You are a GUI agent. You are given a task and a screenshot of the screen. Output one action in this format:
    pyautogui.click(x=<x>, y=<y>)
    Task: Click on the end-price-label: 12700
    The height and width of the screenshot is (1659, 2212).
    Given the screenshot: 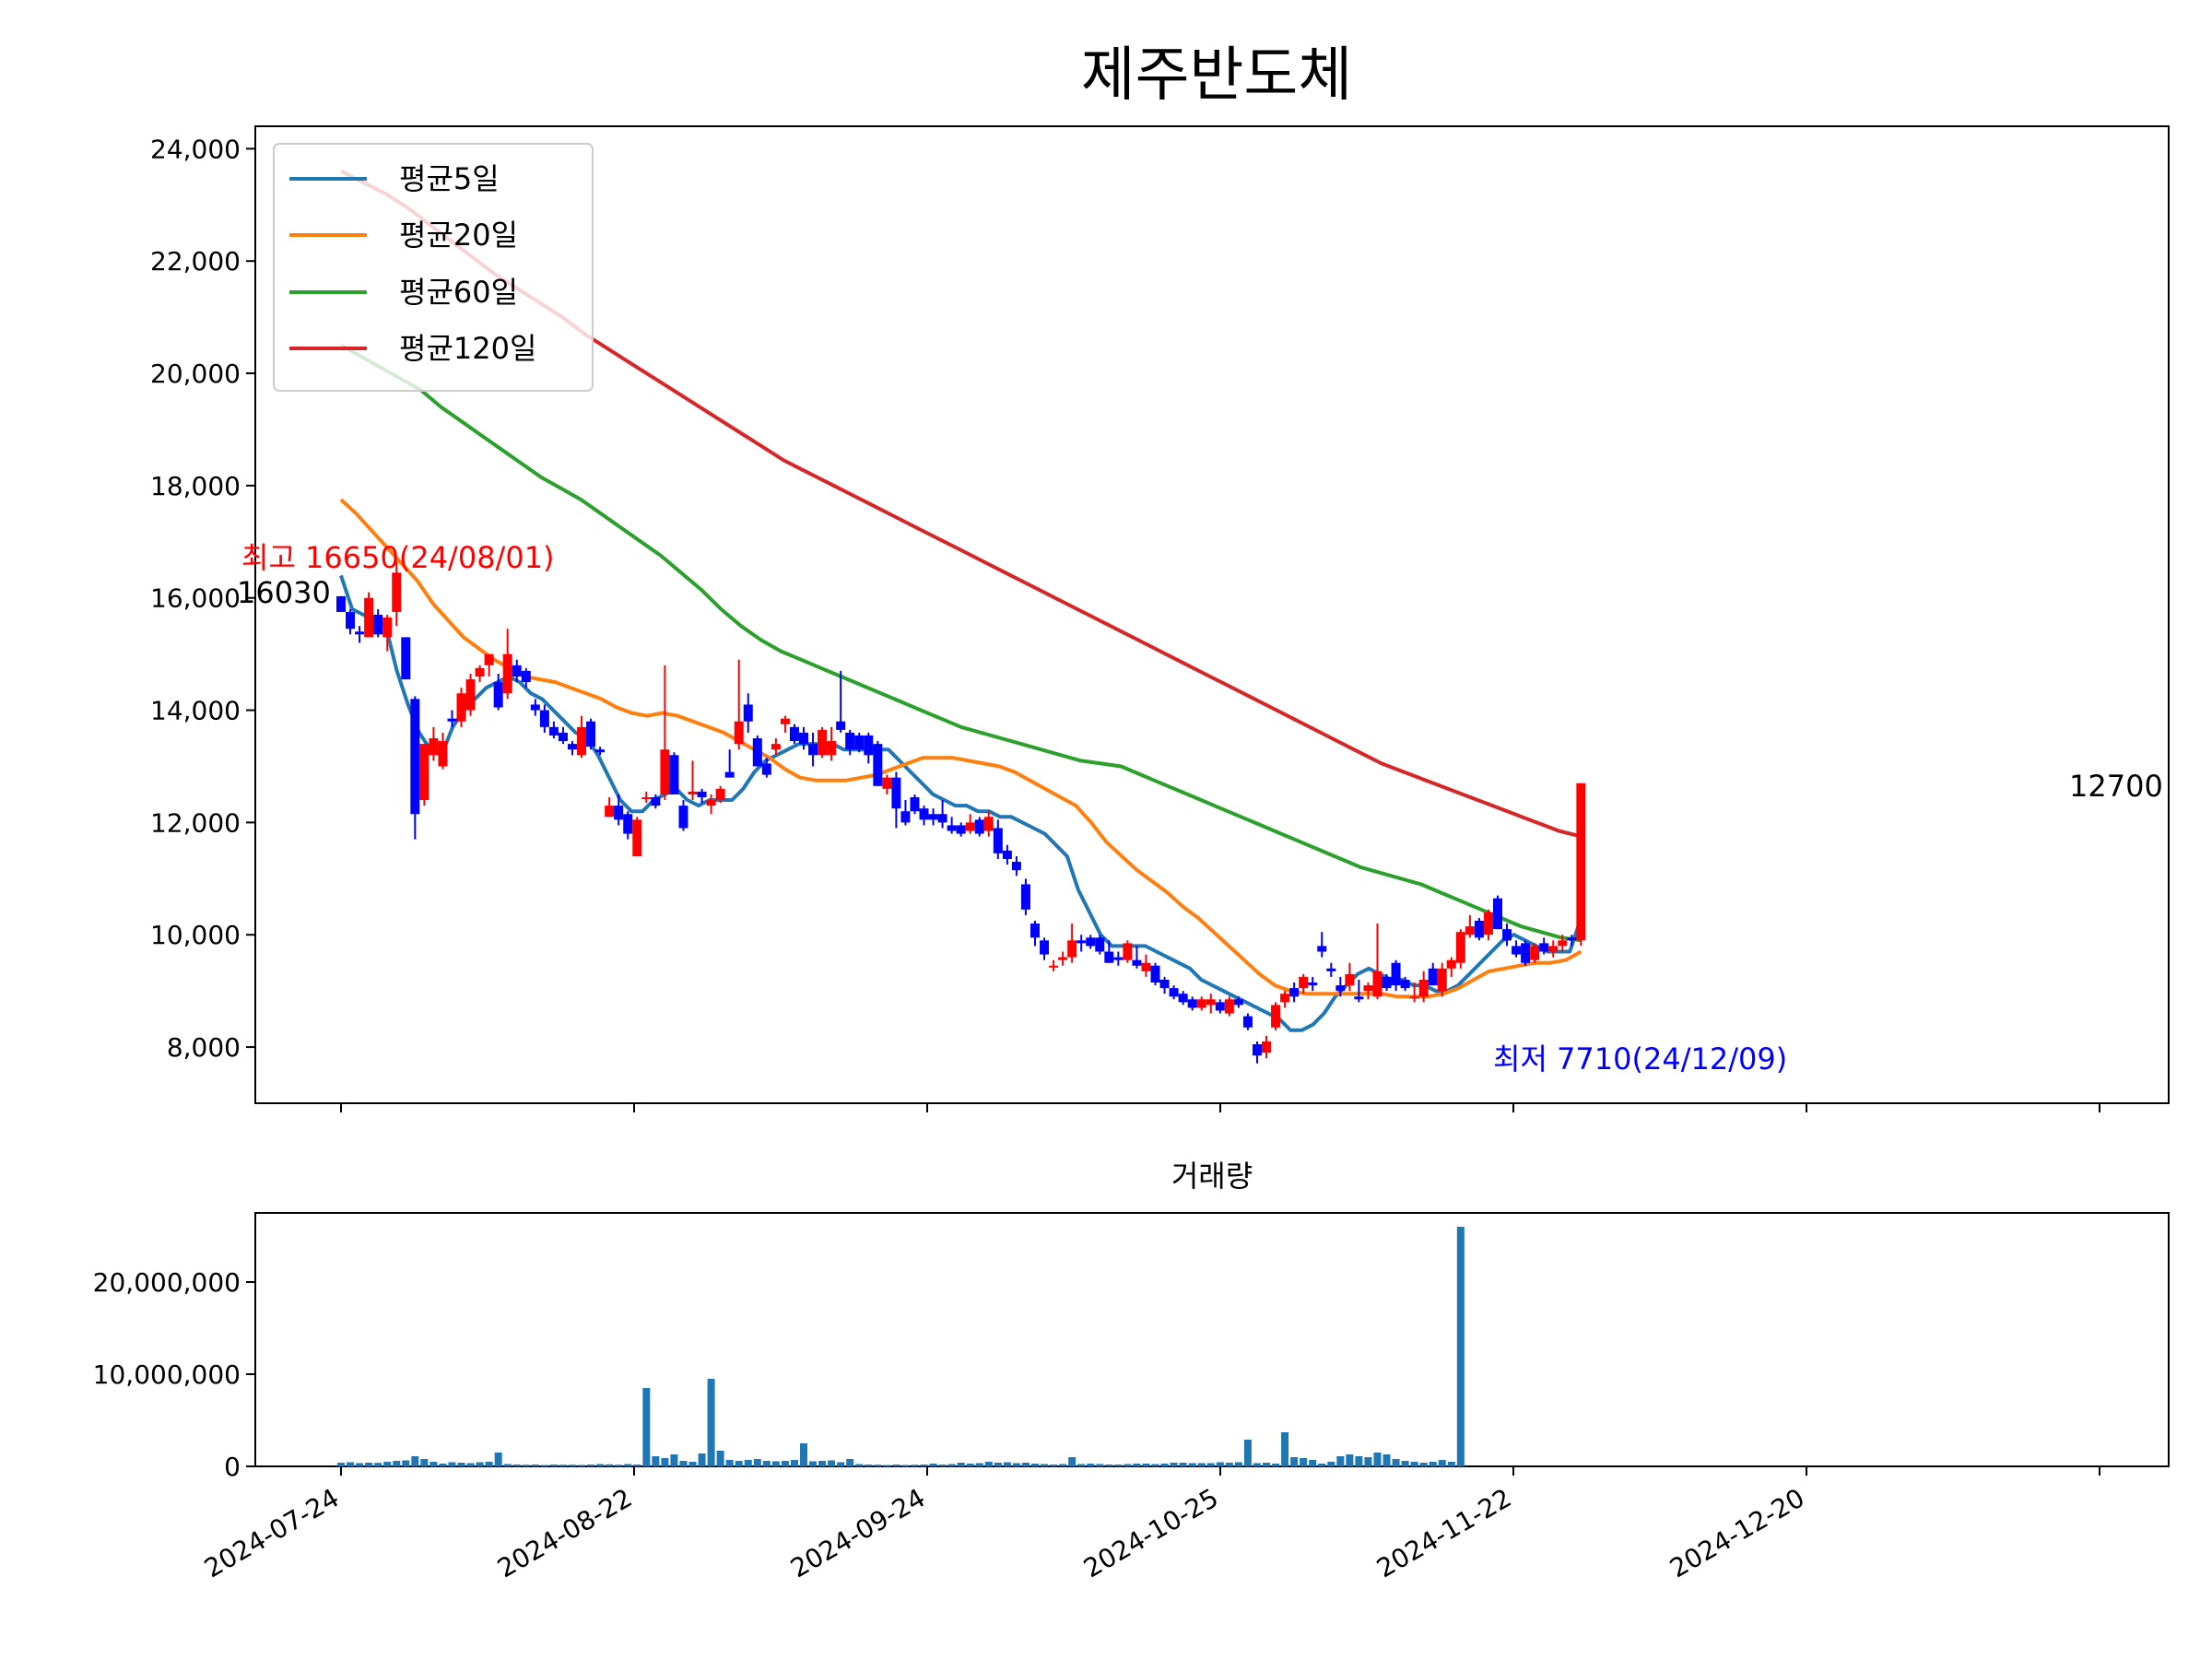 What is the action you would take?
    pyautogui.click(x=2116, y=786)
    